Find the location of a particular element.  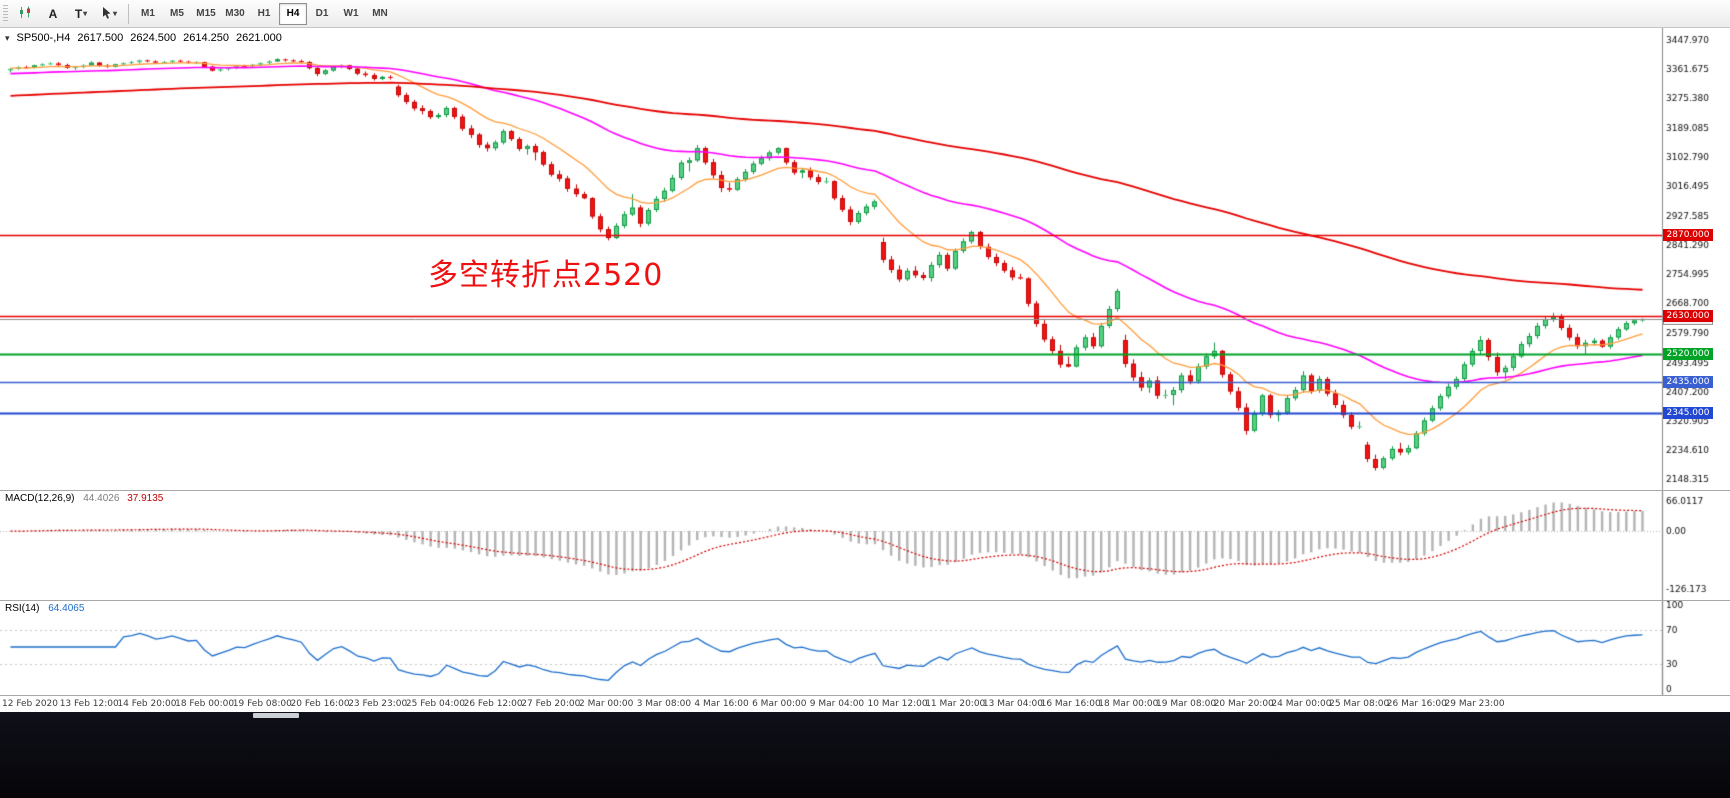

time-axis-label: 2 Mar 00:00 is located at coordinates (606, 704).